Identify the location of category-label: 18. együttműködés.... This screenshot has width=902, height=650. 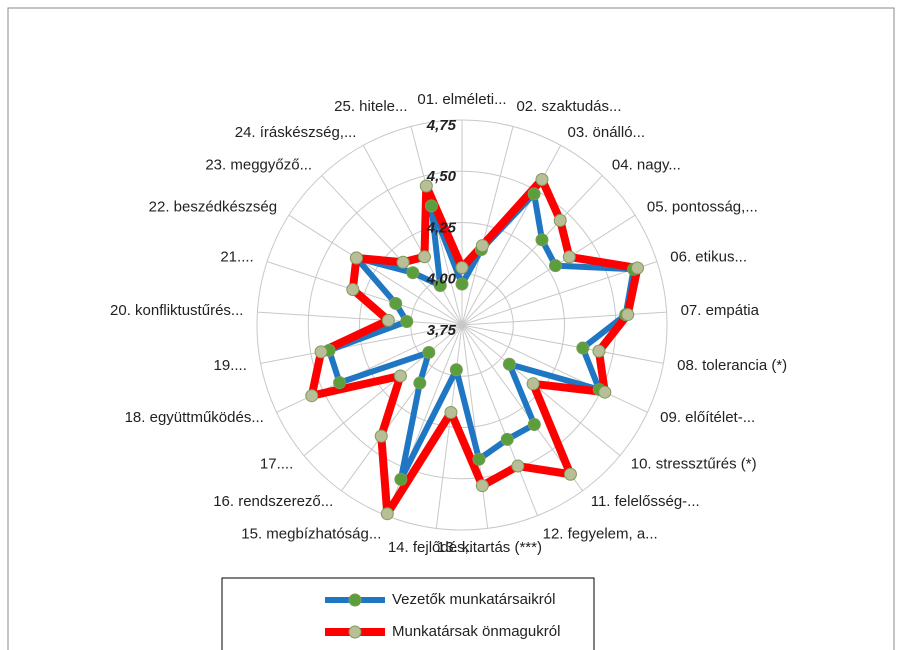
(194, 417).